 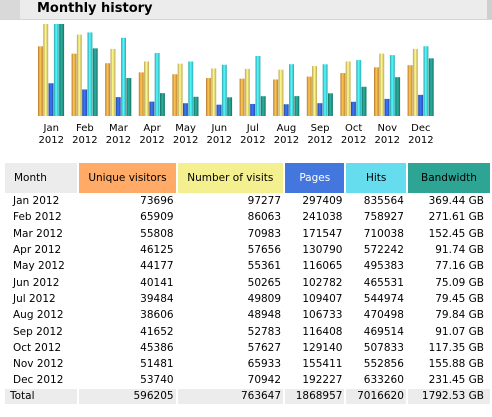 I want to click on row-unique-visitors: 51481, so click(x=157, y=364).